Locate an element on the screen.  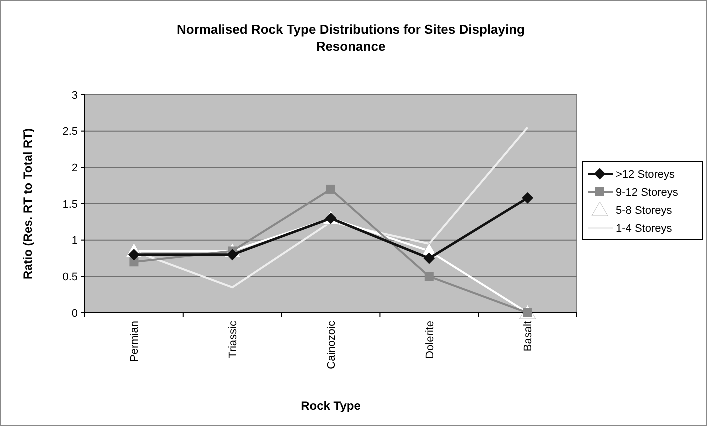
chart-title: Normalised Rock Type Distributions for Sites Displaying Resonance is located at coordinates (351, 38).